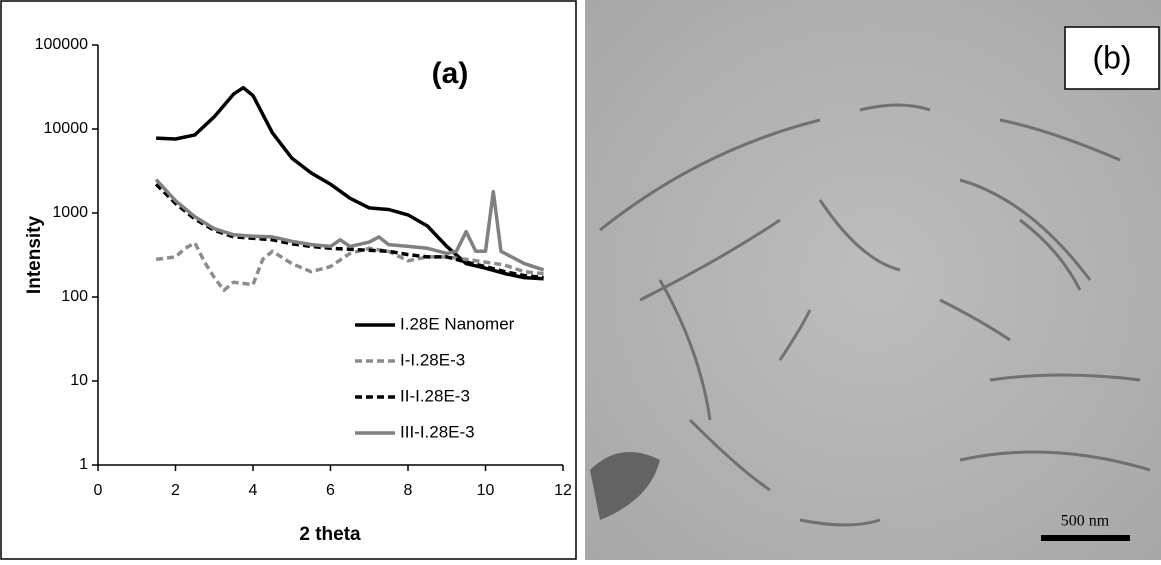  What do you see at coordinates (83, 464) in the screenshot?
I see `y-tick-label: 1` at bounding box center [83, 464].